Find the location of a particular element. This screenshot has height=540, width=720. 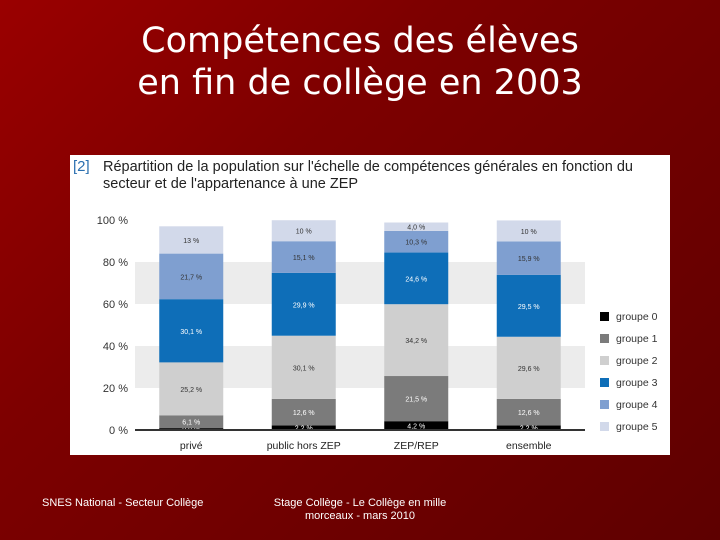

data-label: 6,1 % is located at coordinates (191, 423).